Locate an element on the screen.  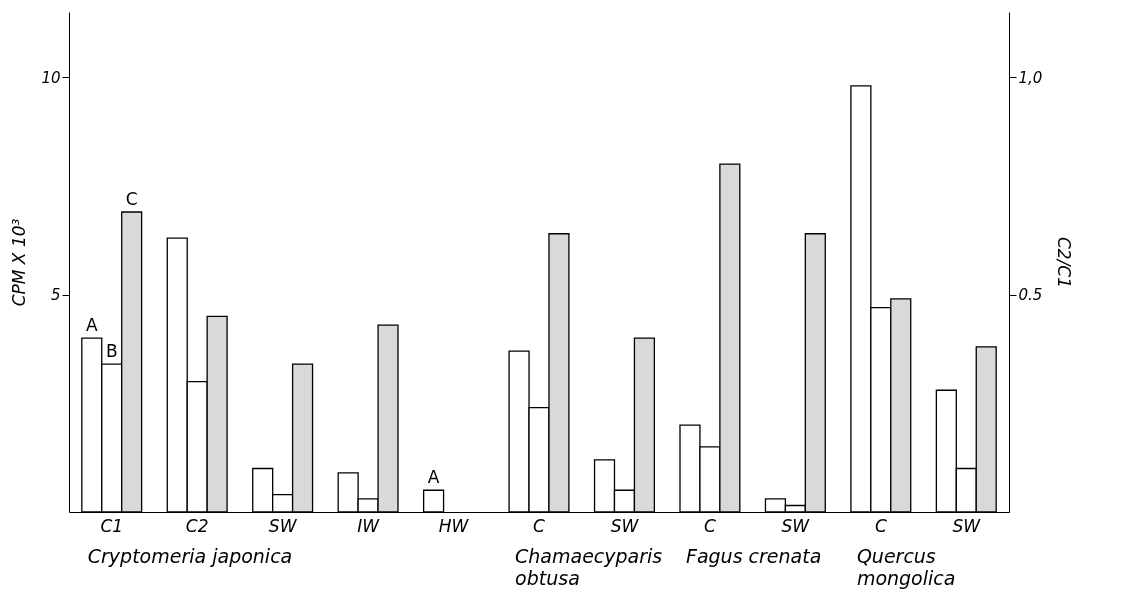
text: Chamaecyparis obtusa is located at coordinates (589, 567).